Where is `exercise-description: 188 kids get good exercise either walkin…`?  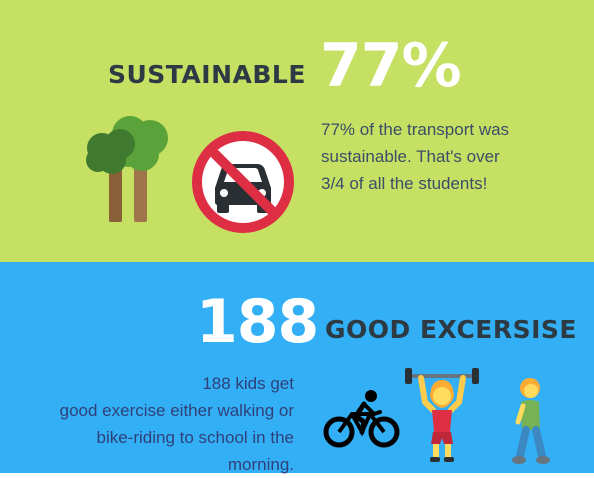
exercise-description: 188 kids get good exercise either walkin… is located at coordinates (177, 424).